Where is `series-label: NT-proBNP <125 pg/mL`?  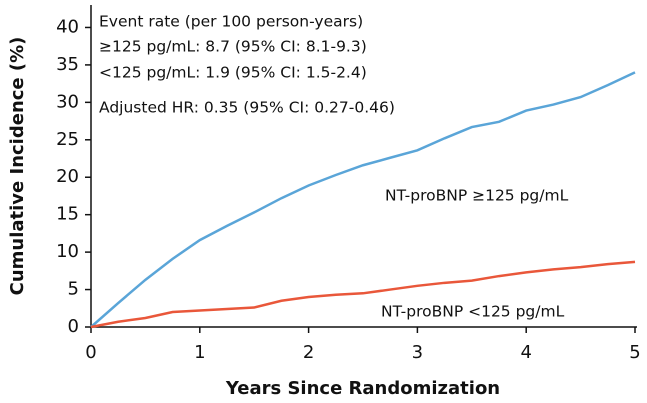
series-label: NT-proBNP <125 pg/mL is located at coordinates (473, 312).